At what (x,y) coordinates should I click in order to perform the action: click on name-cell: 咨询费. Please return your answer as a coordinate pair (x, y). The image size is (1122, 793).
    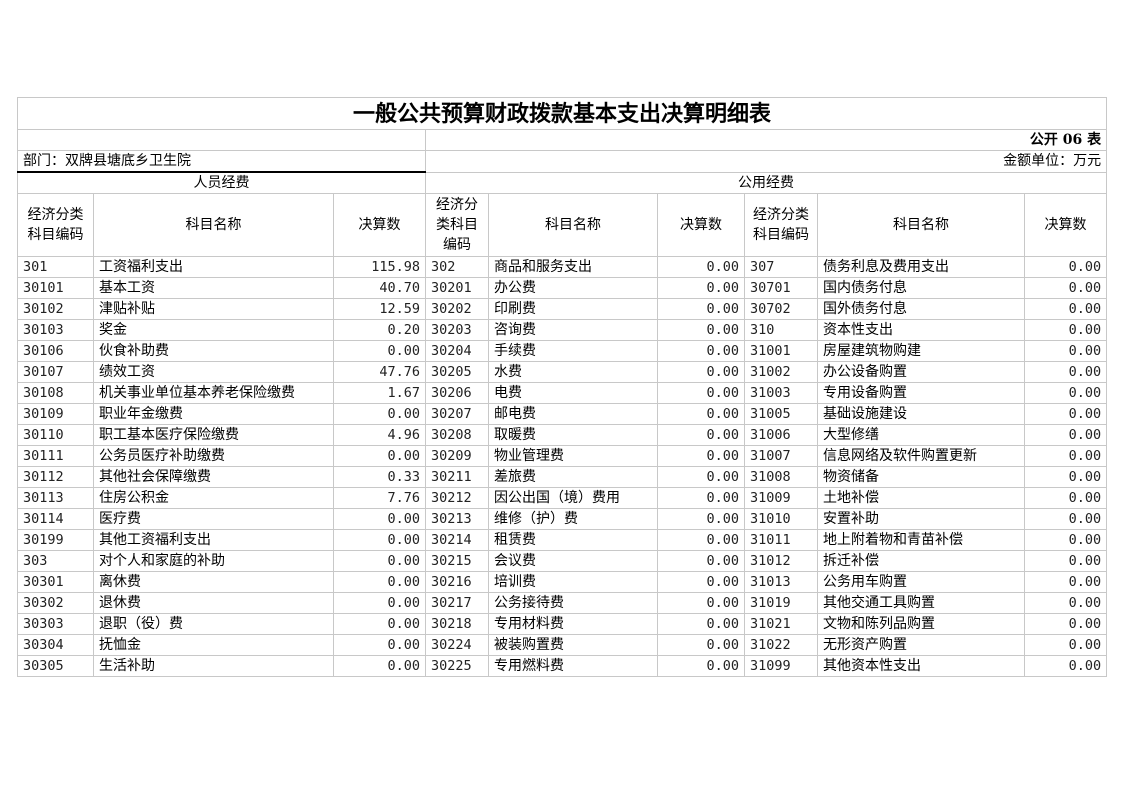
    Looking at the image, I should click on (573, 330).